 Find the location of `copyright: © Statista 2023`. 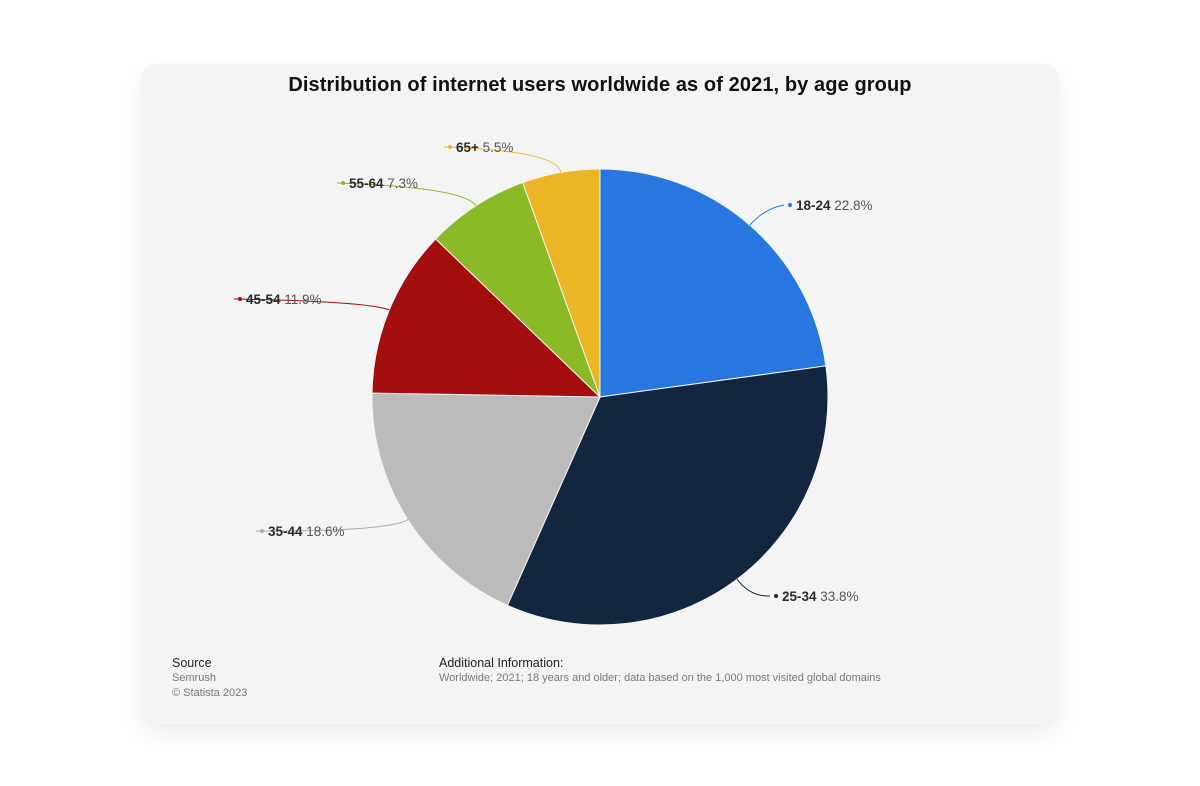

copyright: © Statista 2023 is located at coordinates (210, 693).